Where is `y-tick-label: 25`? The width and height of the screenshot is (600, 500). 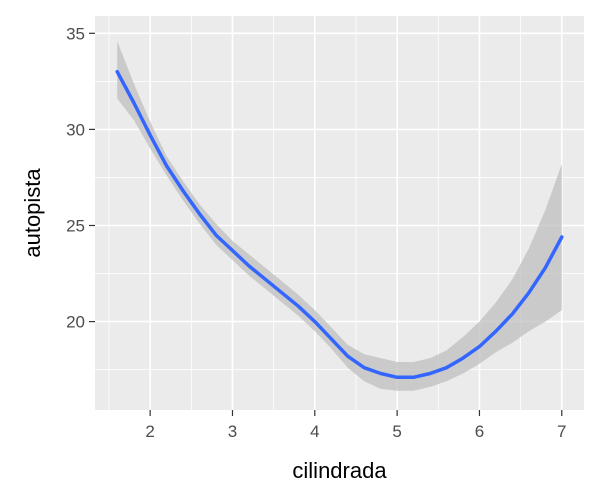 y-tick-label: 25 is located at coordinates (75, 225).